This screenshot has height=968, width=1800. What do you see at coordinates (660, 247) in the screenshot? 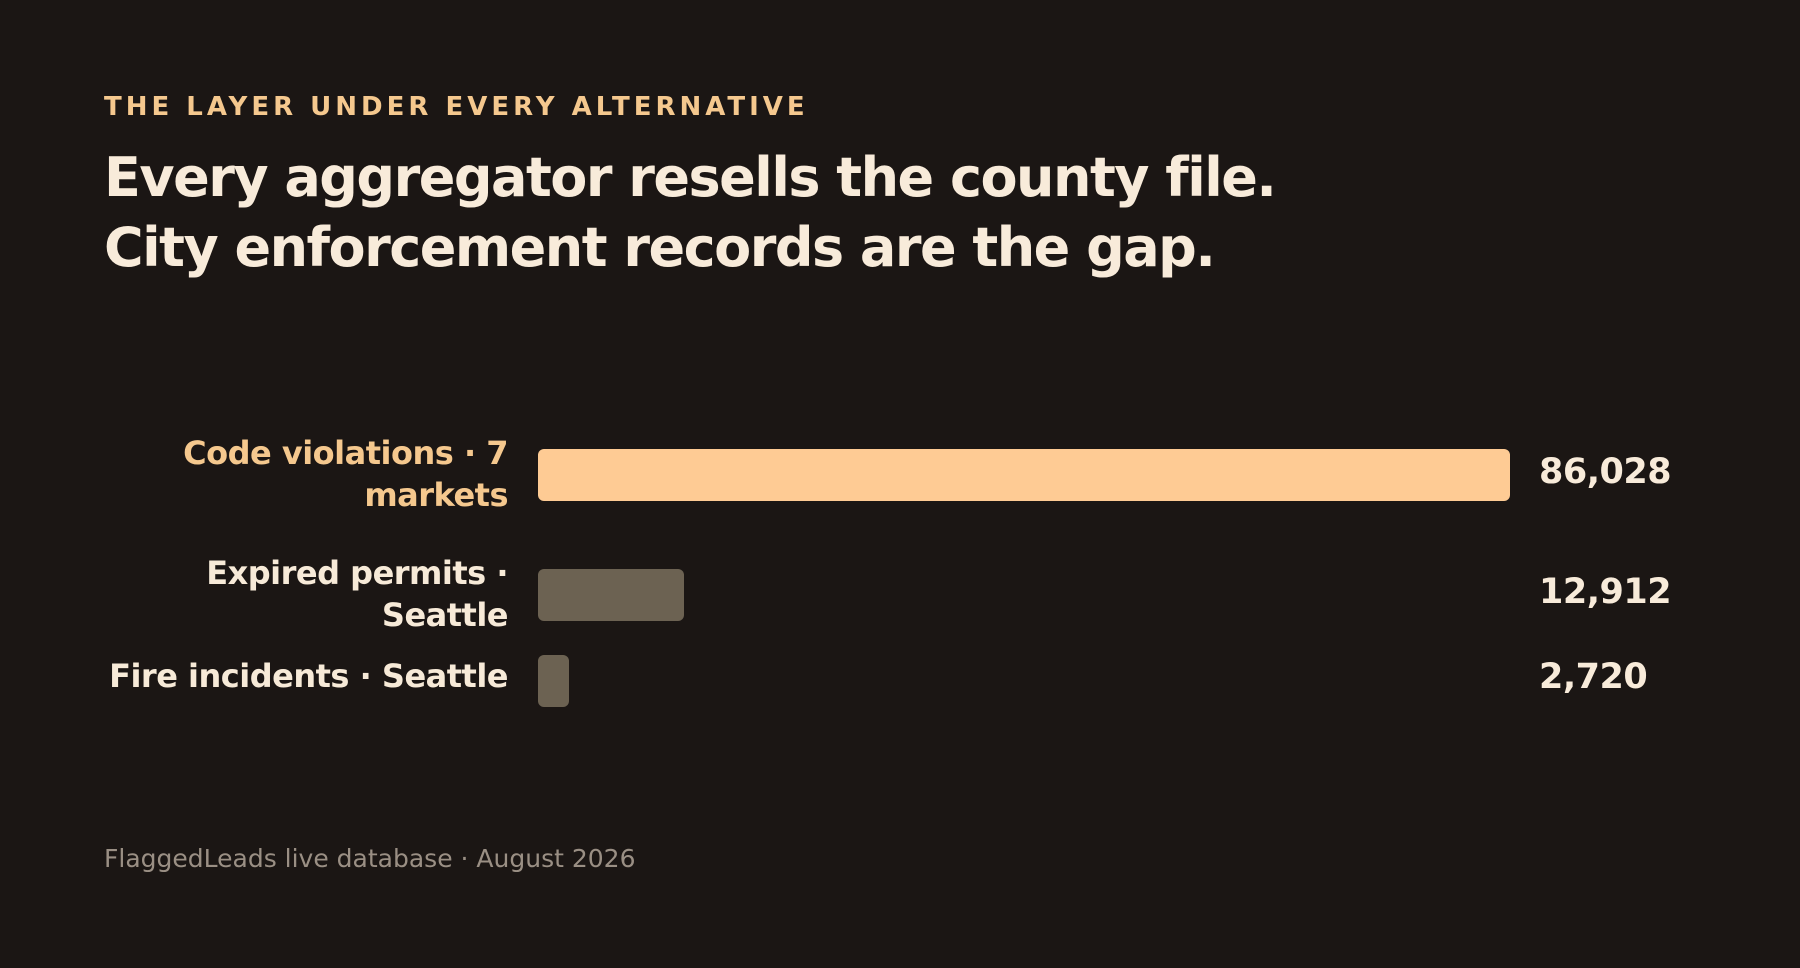
I see `title-line-2: City enforcement records are the gap.` at bounding box center [660, 247].